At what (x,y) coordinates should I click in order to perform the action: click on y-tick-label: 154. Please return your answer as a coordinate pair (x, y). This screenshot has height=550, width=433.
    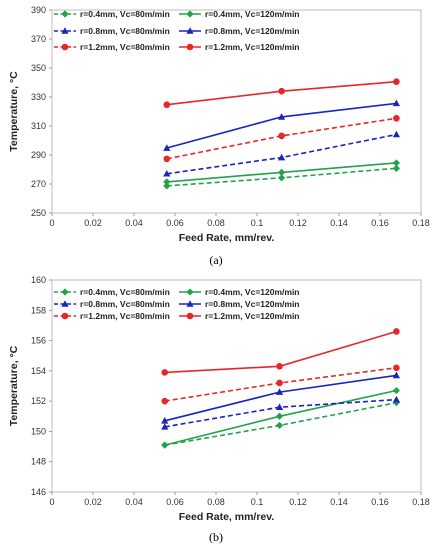
    Looking at the image, I should click on (38, 371).